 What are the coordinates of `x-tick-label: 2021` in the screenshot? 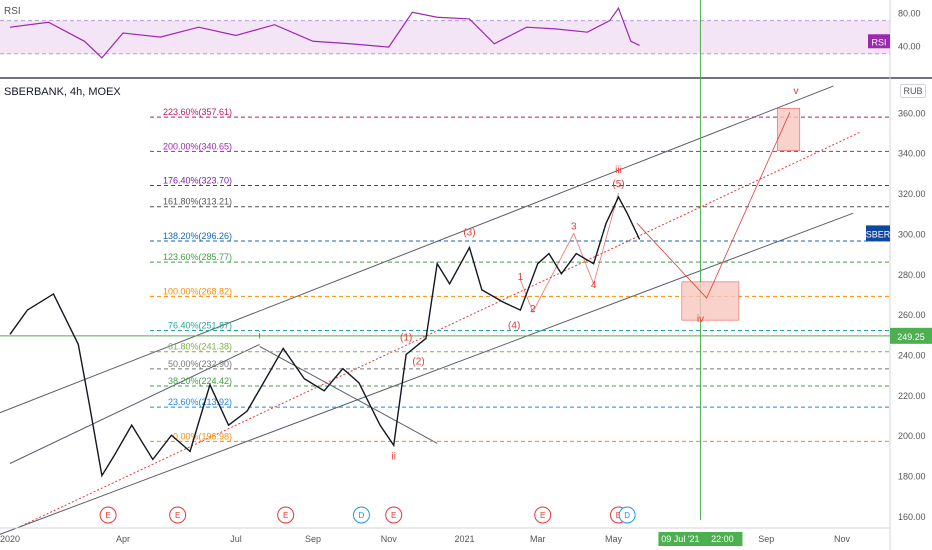 It's located at (464, 539).